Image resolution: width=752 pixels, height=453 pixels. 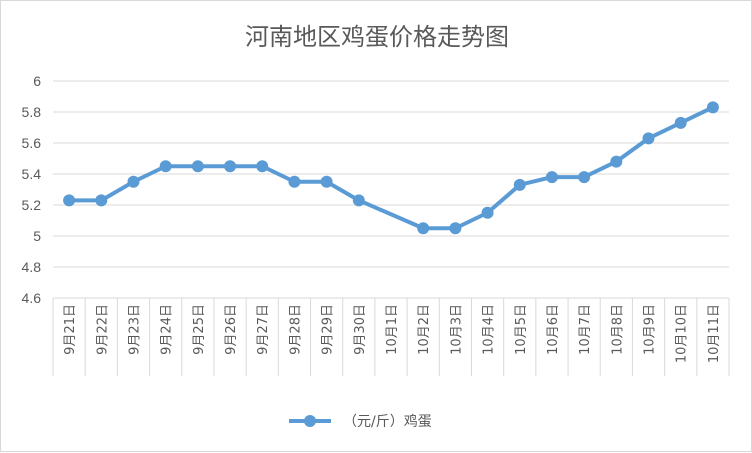 I want to click on y-tick-label: 4.8, so click(x=32, y=267).